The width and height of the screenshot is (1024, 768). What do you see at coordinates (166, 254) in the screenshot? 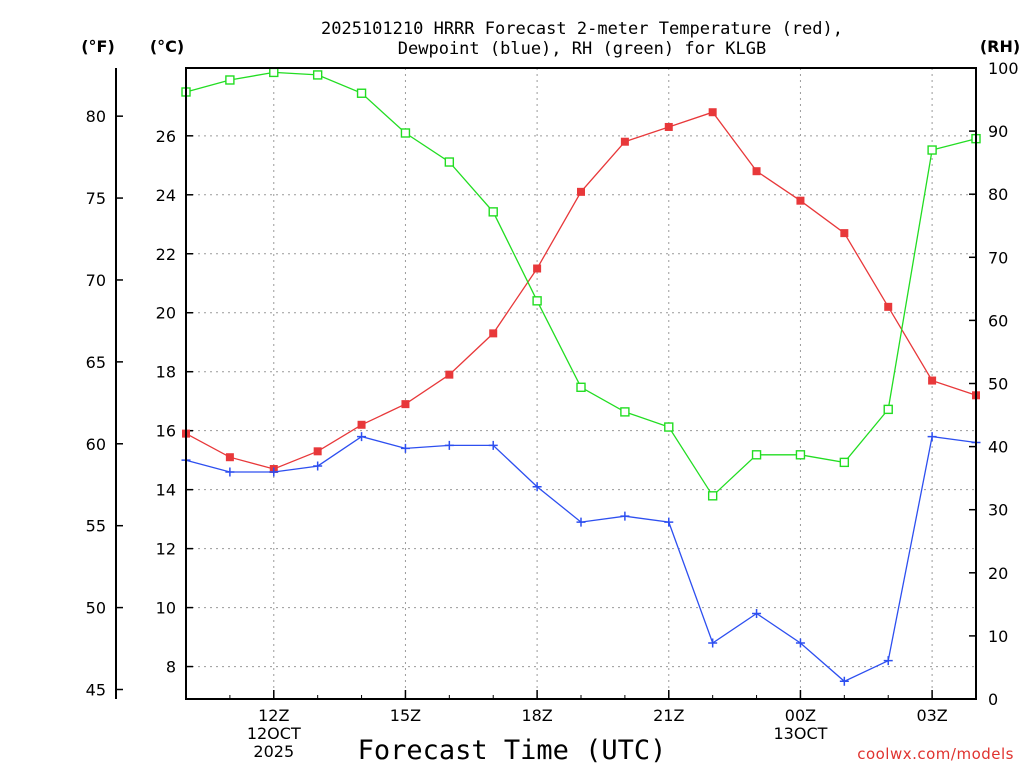
I see `celsius-tick-label: 22` at bounding box center [166, 254].